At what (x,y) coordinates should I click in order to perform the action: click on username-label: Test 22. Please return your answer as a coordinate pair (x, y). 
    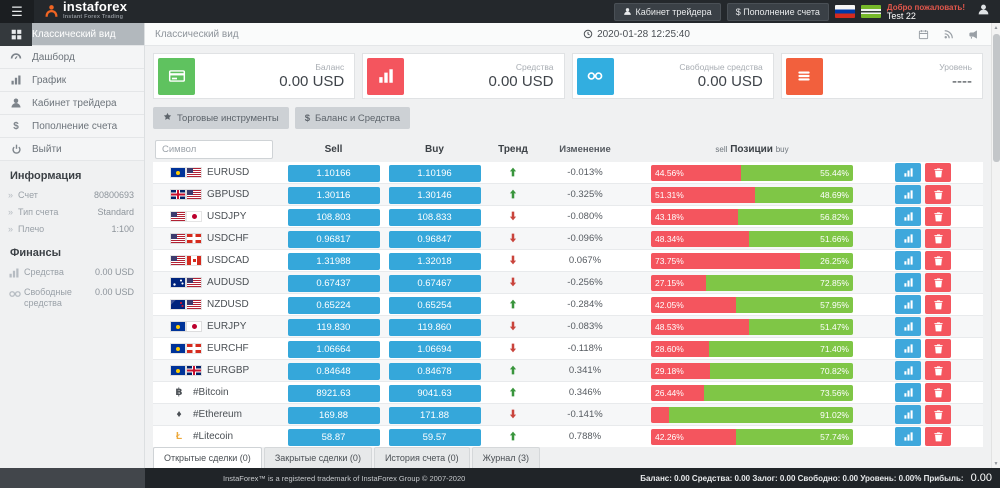
    Looking at the image, I should click on (901, 15).